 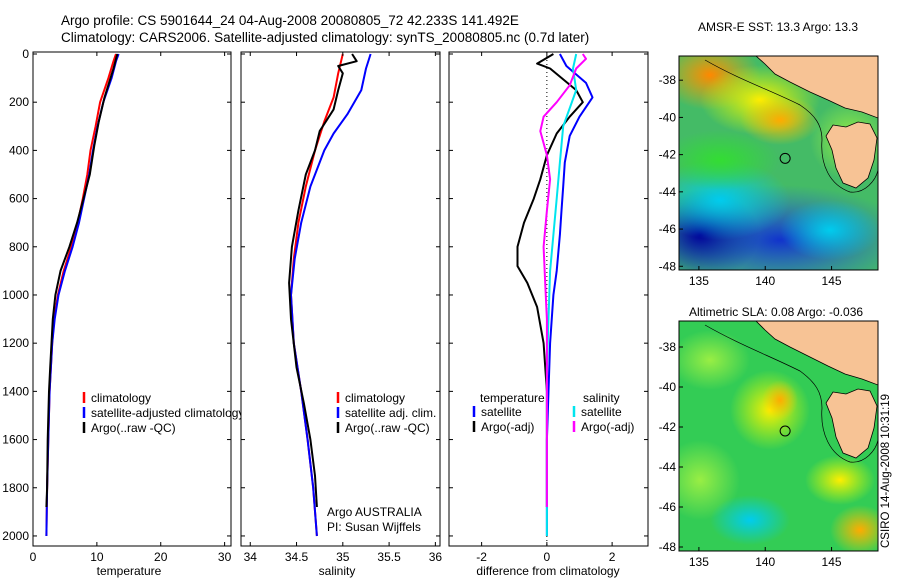 I want to click on x-tick-label: 36, so click(x=436, y=557).